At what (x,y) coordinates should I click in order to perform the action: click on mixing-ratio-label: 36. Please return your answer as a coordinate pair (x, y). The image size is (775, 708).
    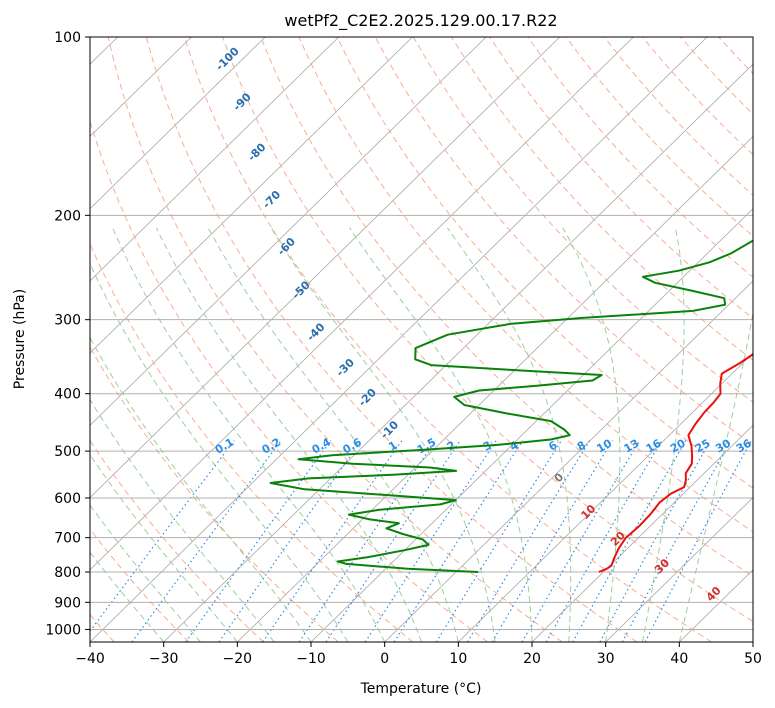
    Looking at the image, I should click on (744, 445).